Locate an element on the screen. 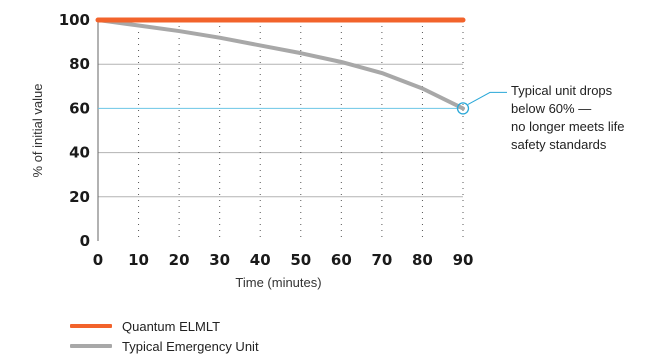  x-tick-0: 0 is located at coordinates (98, 260).